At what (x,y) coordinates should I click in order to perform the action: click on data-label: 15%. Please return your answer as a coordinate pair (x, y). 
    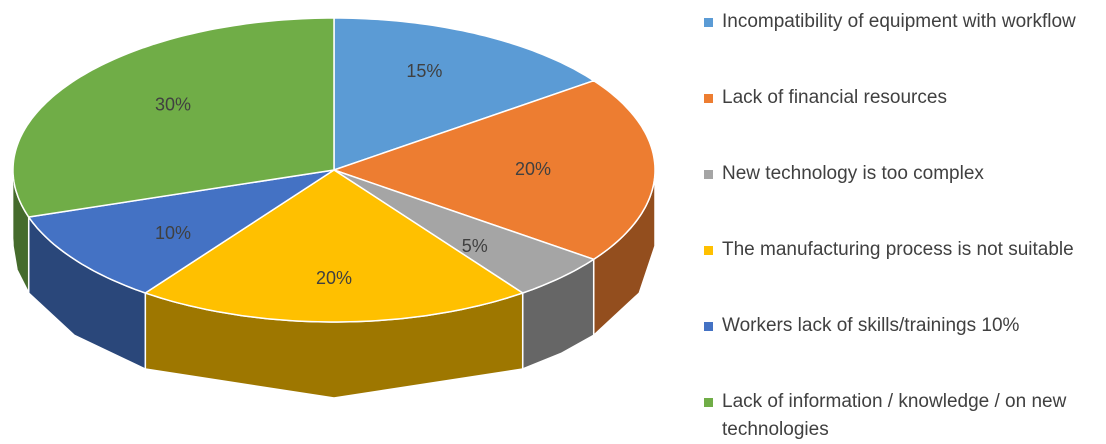
    Looking at the image, I should click on (424, 71).